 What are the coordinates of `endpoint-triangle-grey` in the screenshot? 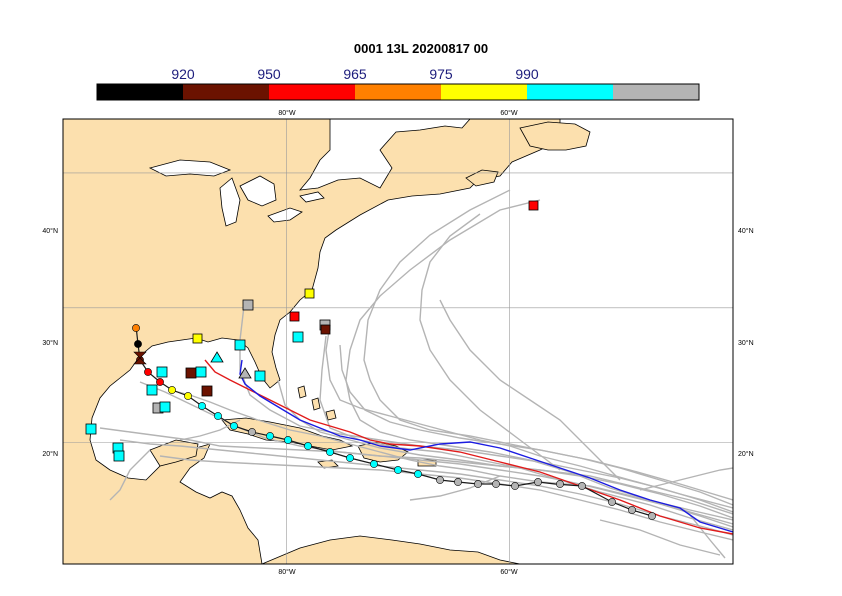 It's located at (245, 373).